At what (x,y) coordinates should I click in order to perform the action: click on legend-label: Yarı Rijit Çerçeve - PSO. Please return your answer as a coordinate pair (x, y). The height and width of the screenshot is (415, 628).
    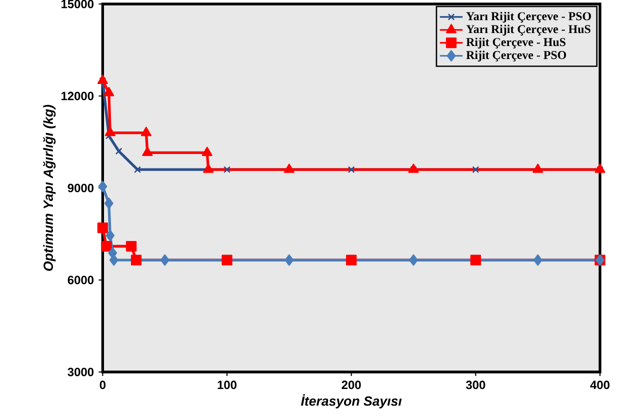
    Looking at the image, I should click on (528, 17).